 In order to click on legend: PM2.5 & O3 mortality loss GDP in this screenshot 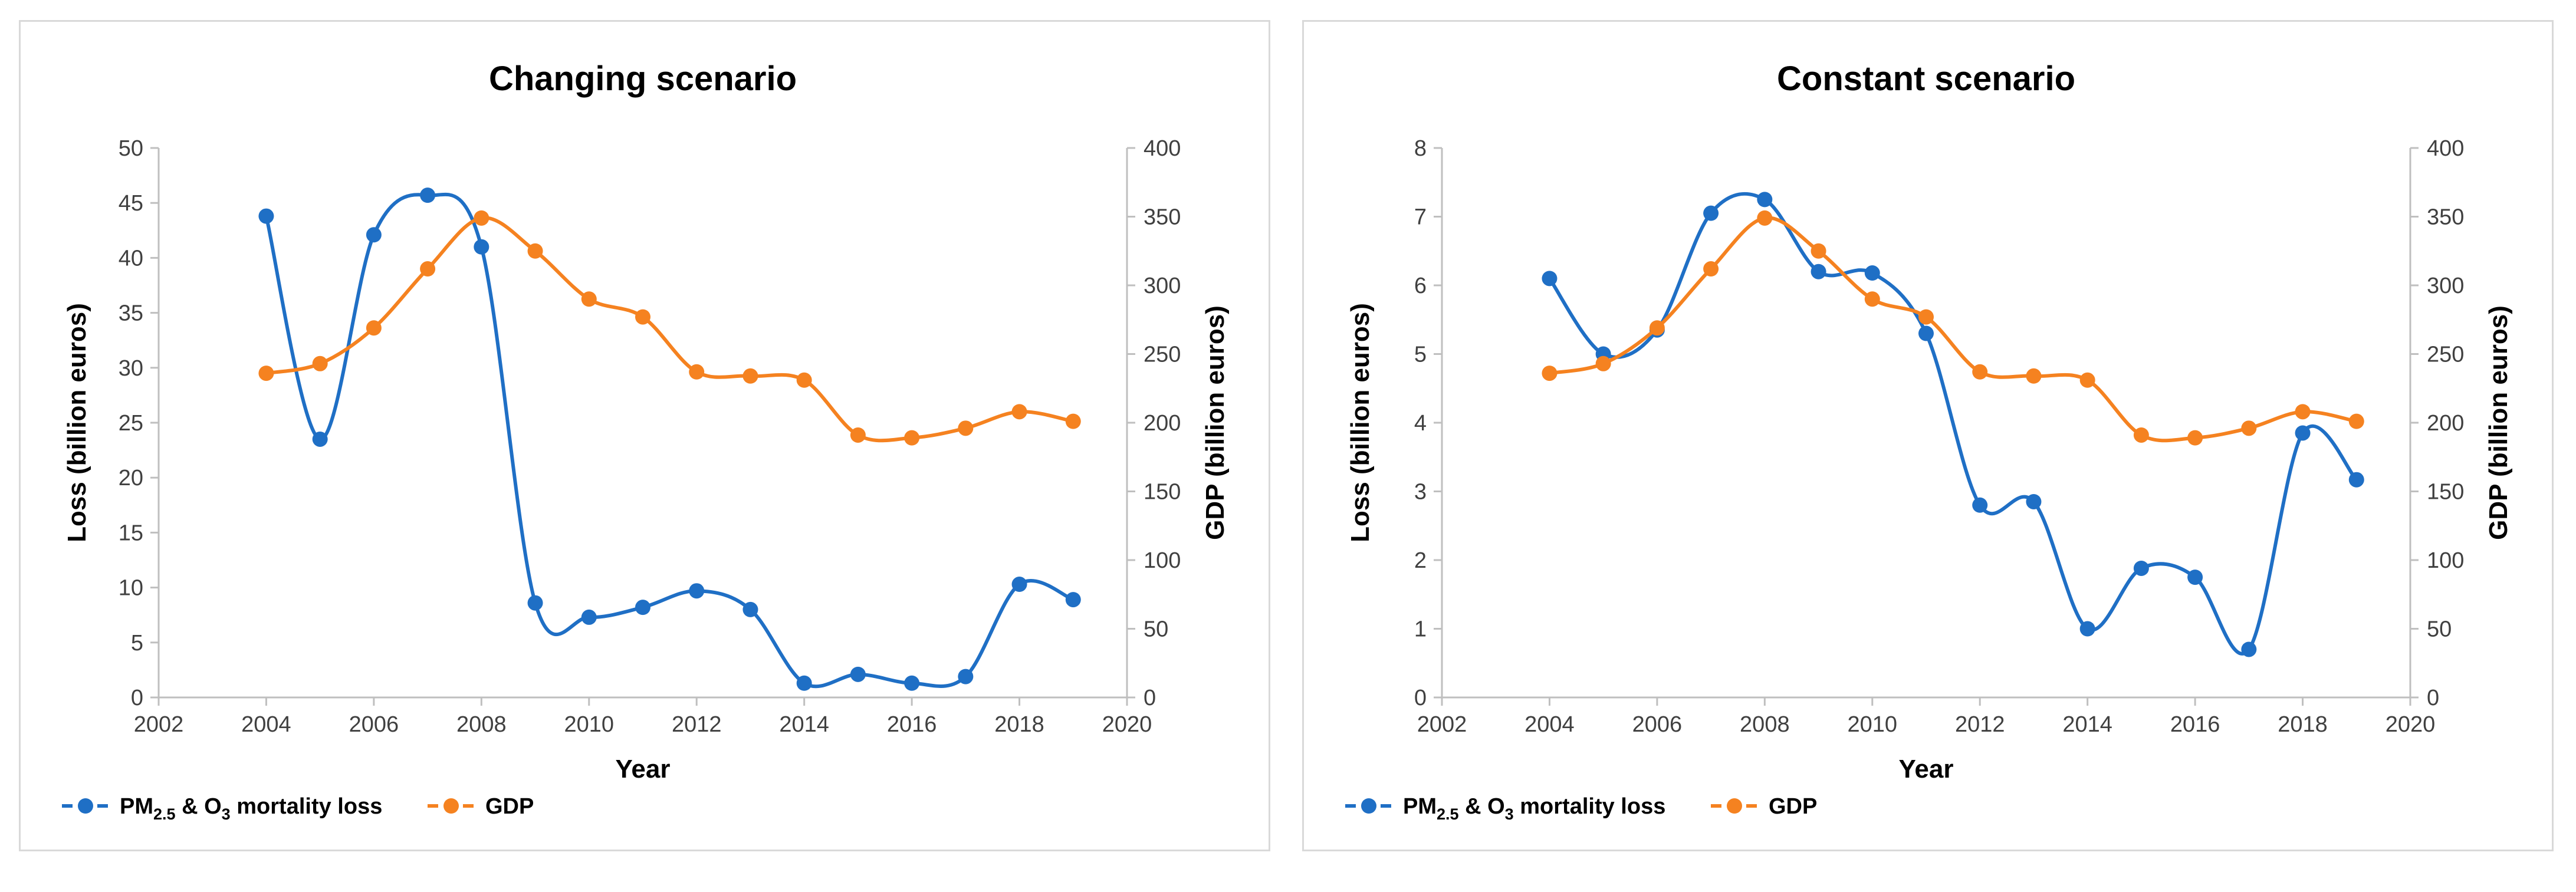, I will do `click(298, 808)`.